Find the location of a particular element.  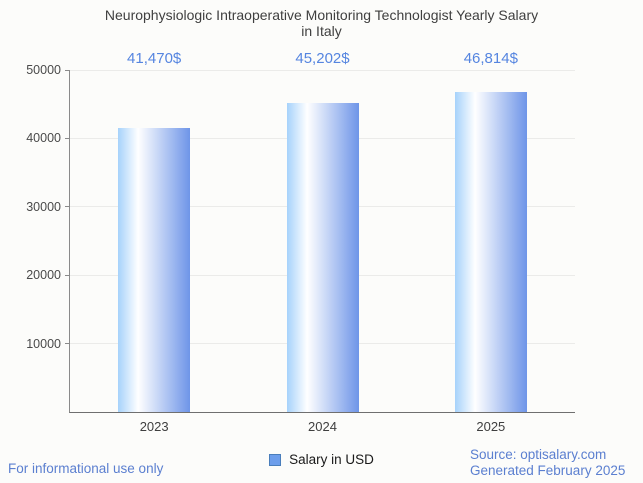

disclaimer-text: For informational use only is located at coordinates (86, 468).